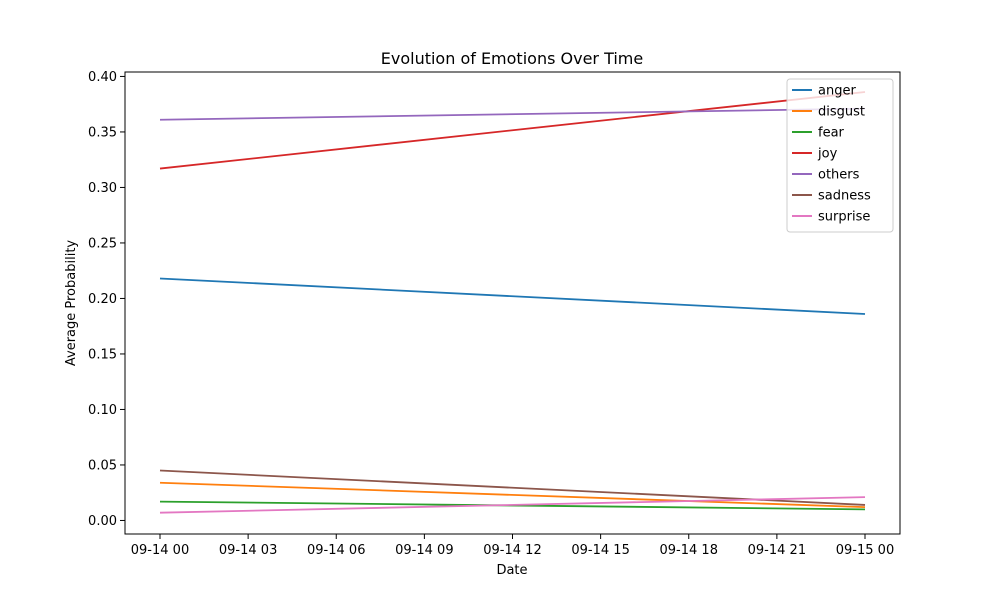 The image size is (1000, 600). Describe the element at coordinates (102, 243) in the screenshot. I see `y-tick-label: 0.25` at that location.